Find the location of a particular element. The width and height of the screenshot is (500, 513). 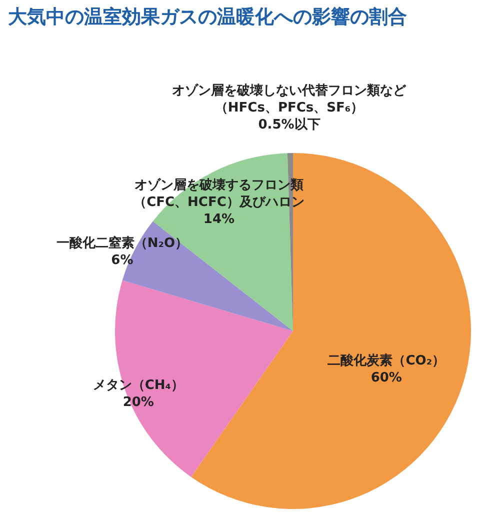

chart-title: 大気中の温室効果ガスの温暖化への影響の割合 is located at coordinates (207, 17).